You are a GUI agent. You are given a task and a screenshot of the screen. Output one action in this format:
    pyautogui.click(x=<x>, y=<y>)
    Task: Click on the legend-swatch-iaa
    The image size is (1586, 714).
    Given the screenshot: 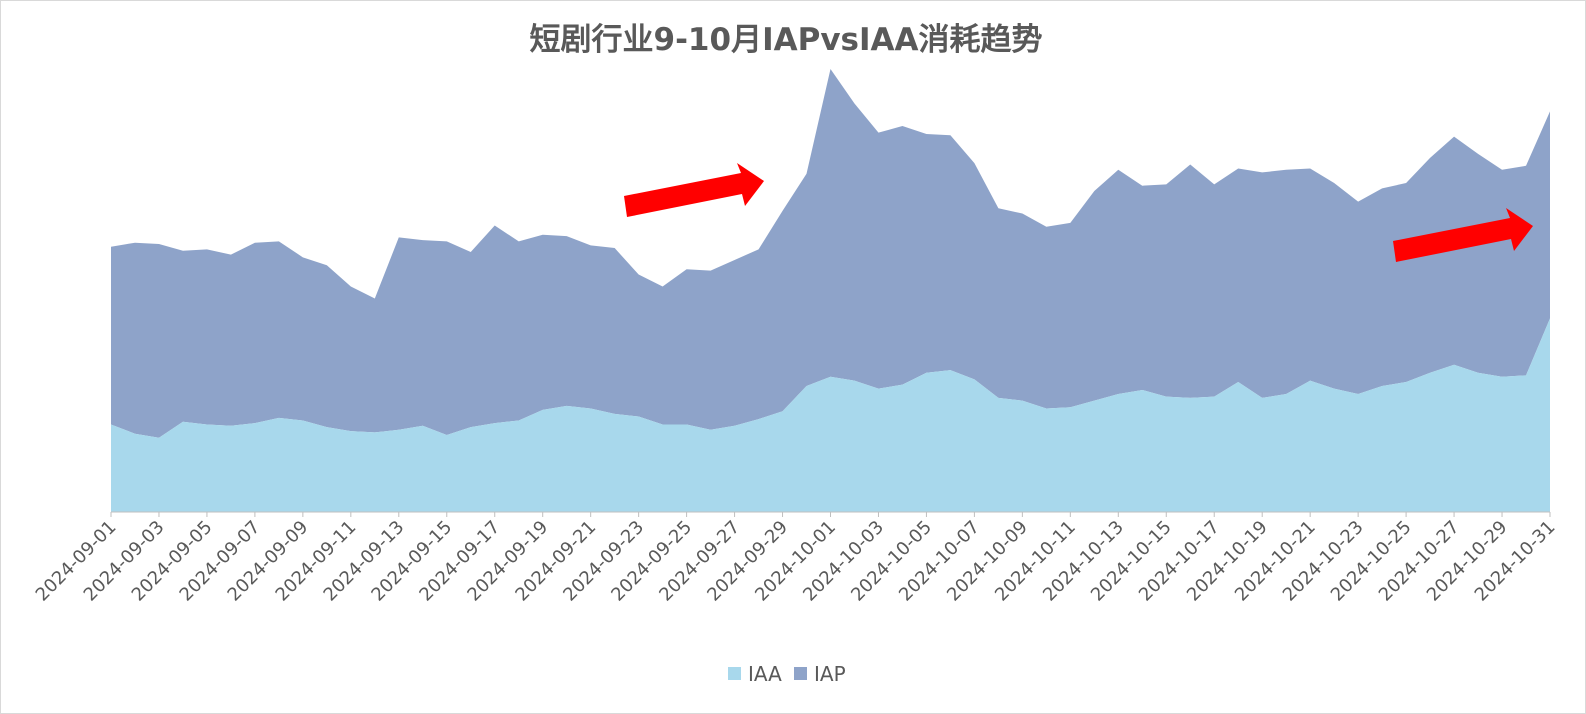 What is the action you would take?
    pyautogui.click(x=734, y=673)
    